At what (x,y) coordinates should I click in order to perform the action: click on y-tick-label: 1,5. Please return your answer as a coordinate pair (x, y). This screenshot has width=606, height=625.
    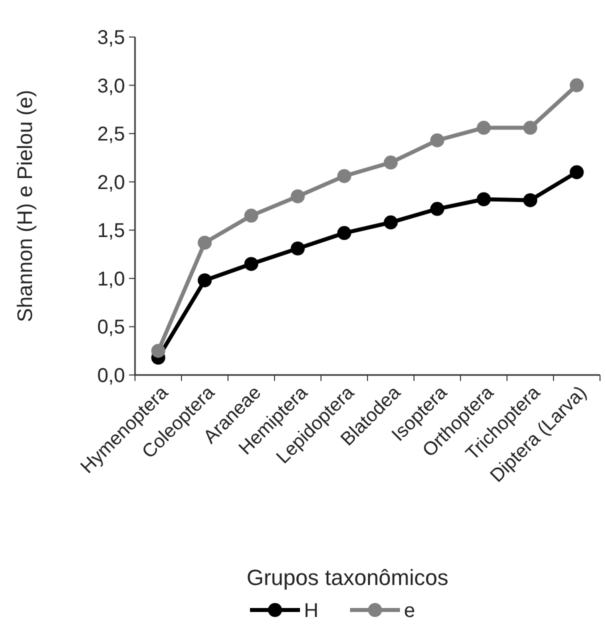
    Looking at the image, I should click on (111, 231).